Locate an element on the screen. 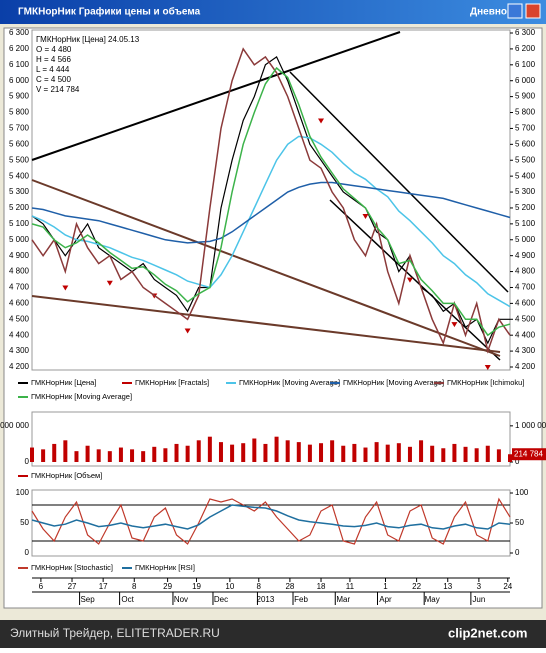 Image resolution: width=546 pixels, height=653 pixels. legend-label: ГМКНорНик [Fractals] is located at coordinates (172, 382).